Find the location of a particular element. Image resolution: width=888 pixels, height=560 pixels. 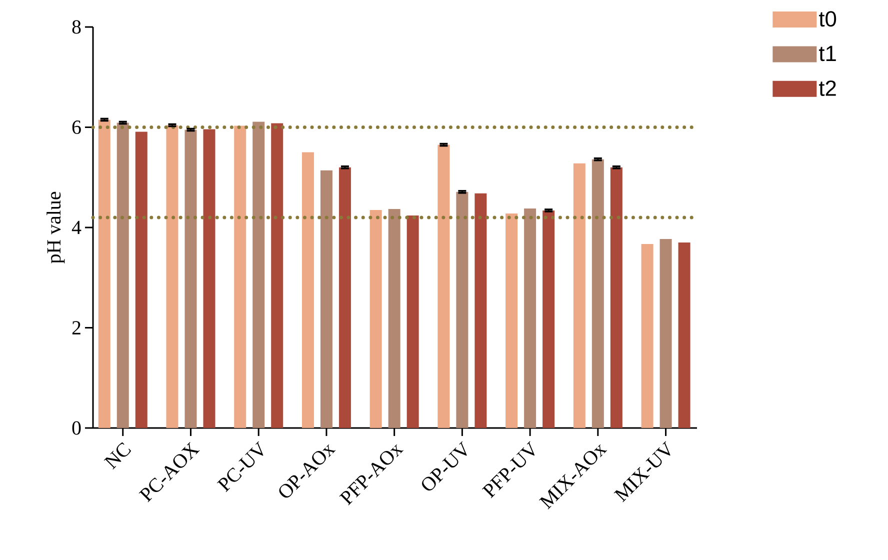

y-tick-label: 2 is located at coordinates (76, 327).